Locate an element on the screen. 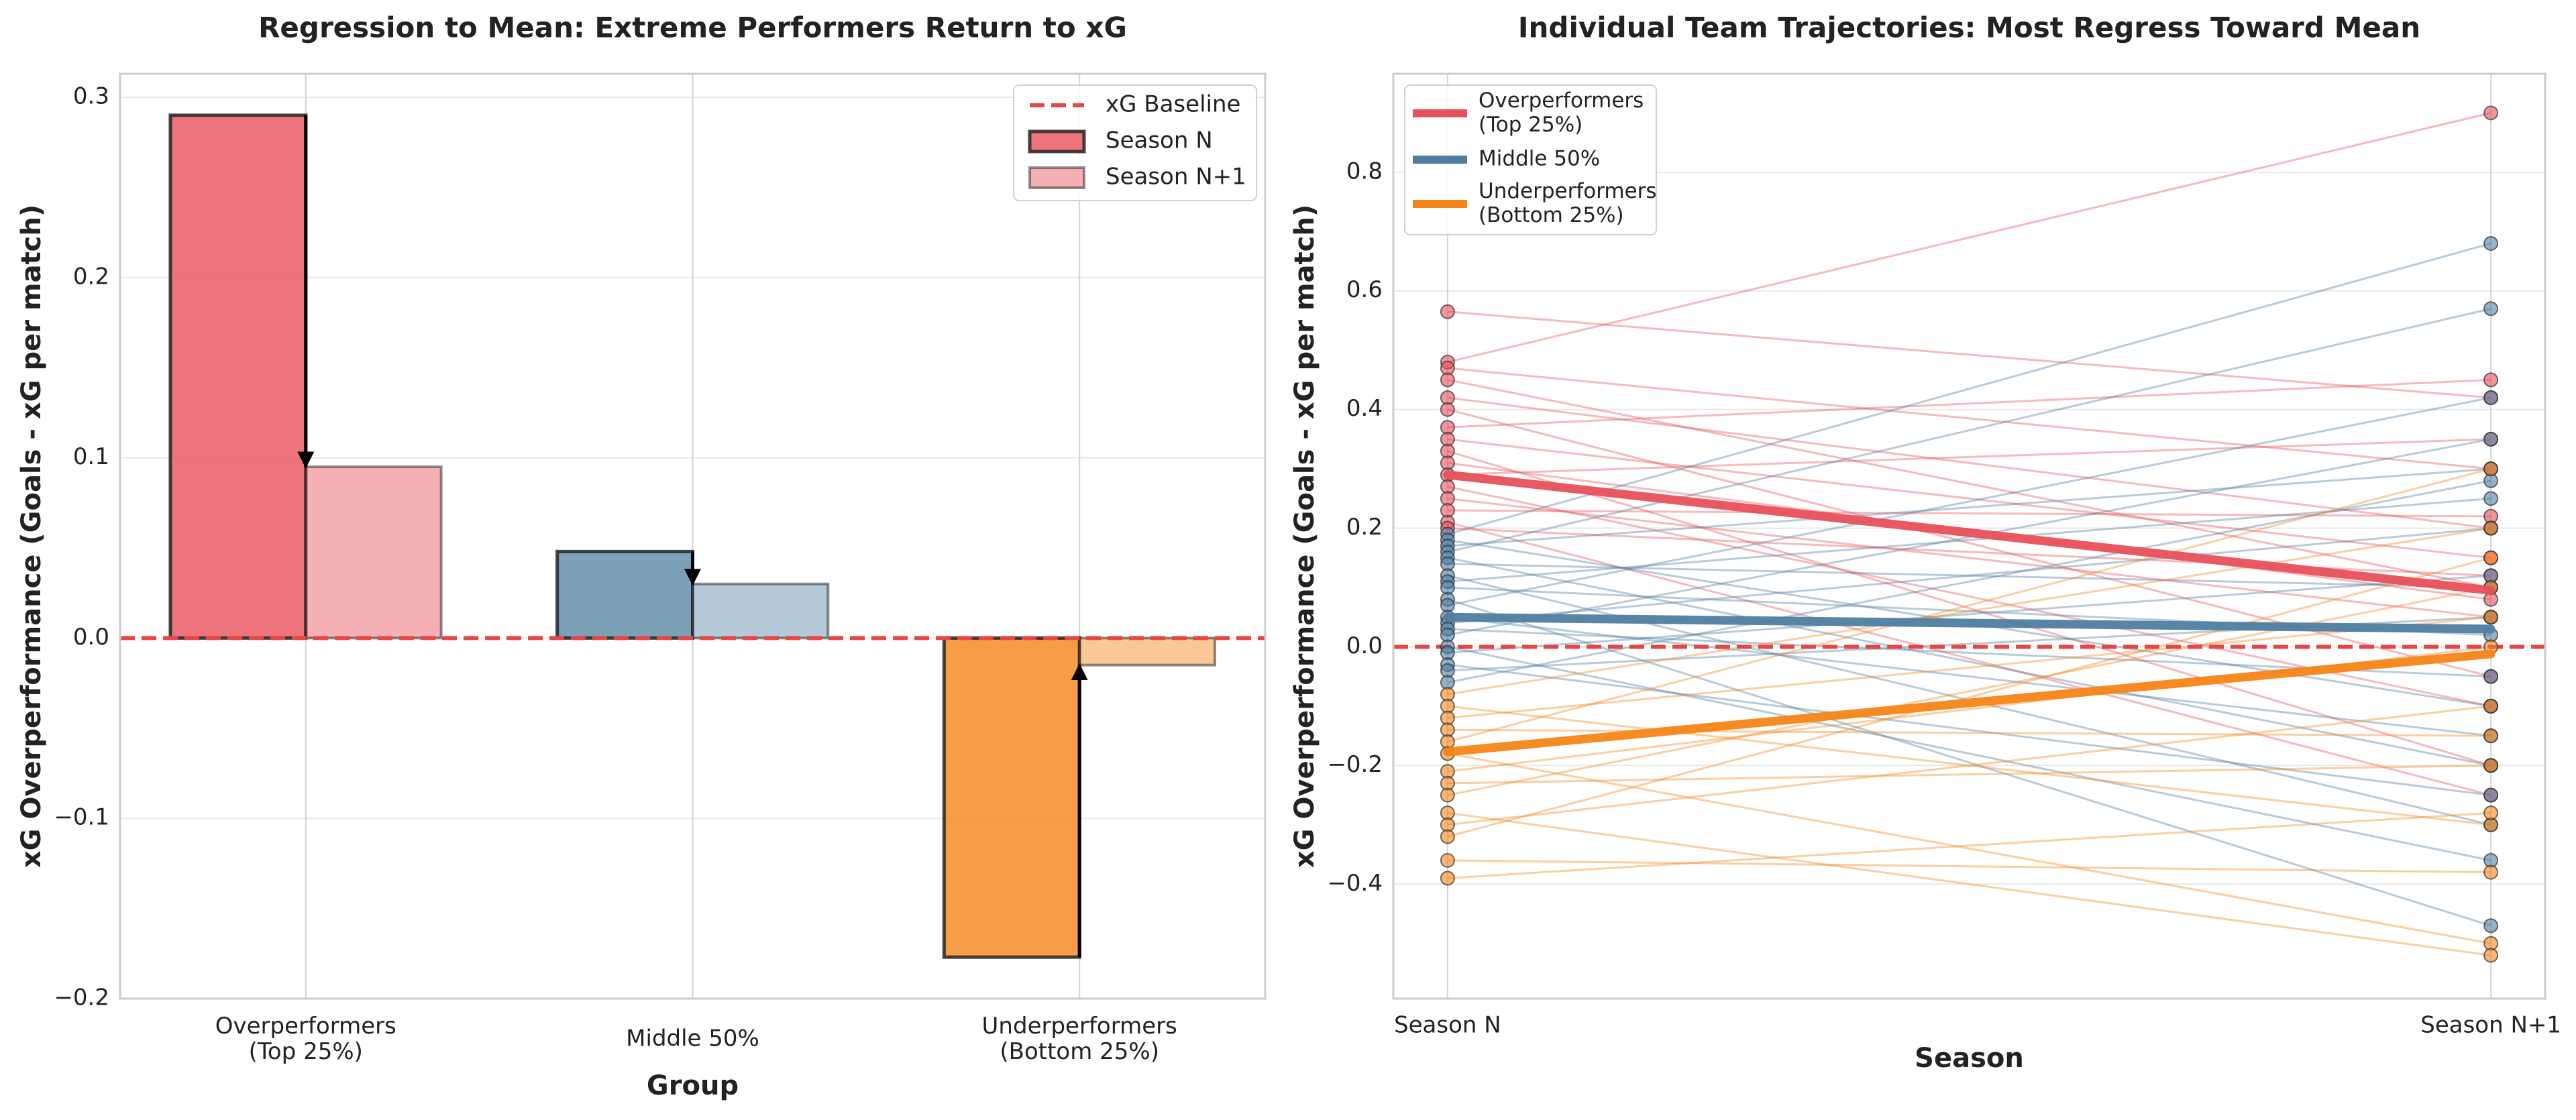  x-tick-label: Underperformers (Bottom 25%) is located at coordinates (1079, 1039).